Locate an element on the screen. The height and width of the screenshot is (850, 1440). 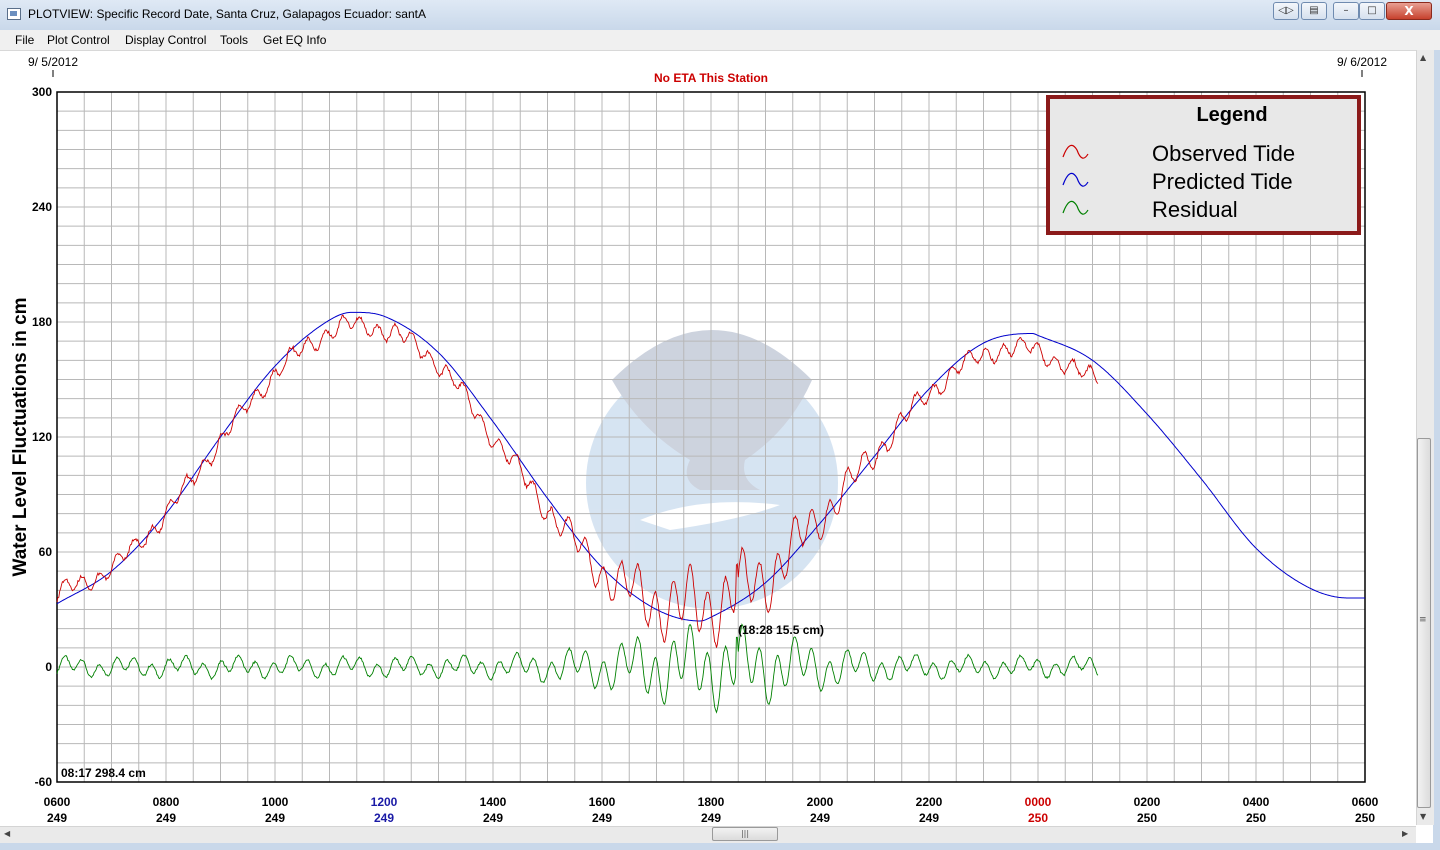
menu-tools: Tools is located at coordinates (234, 40).